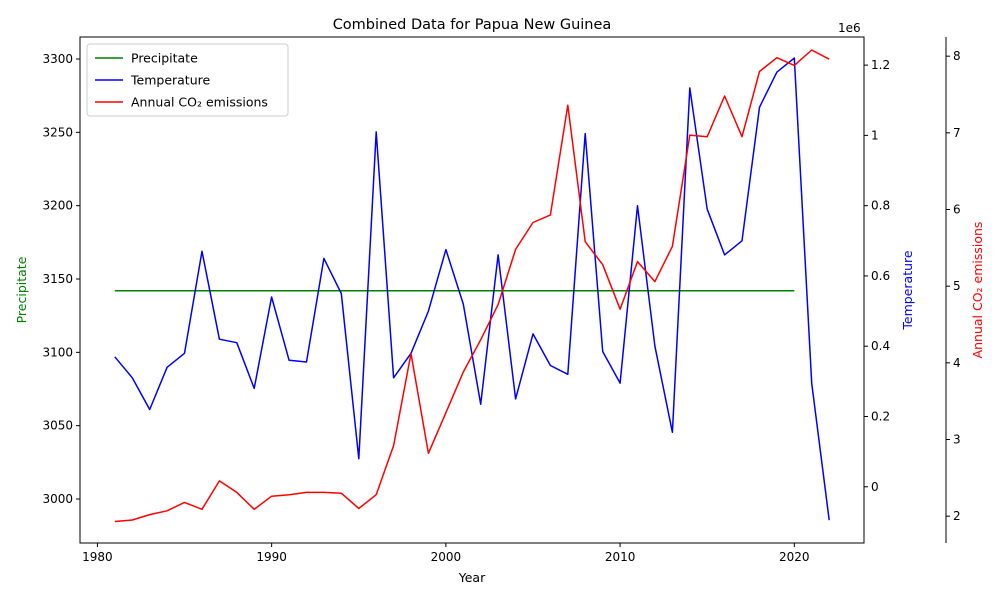 This screenshot has width=1000, height=604. I want to click on co2-tick-label: 4, so click(957, 363).